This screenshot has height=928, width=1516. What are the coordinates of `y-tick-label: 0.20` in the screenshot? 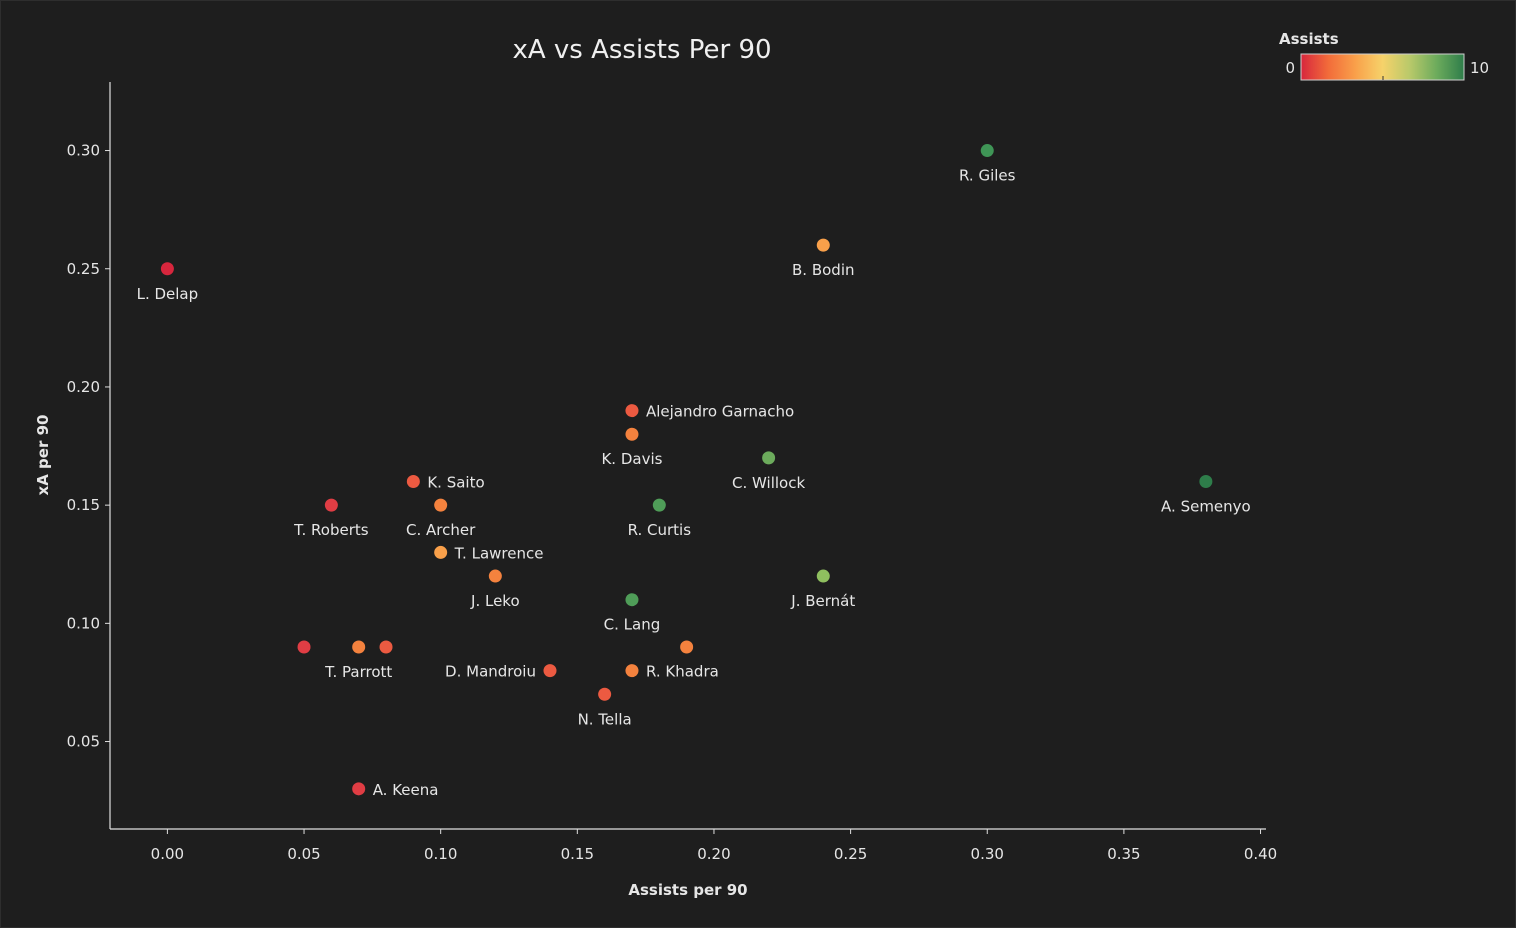 It's located at (83, 387).